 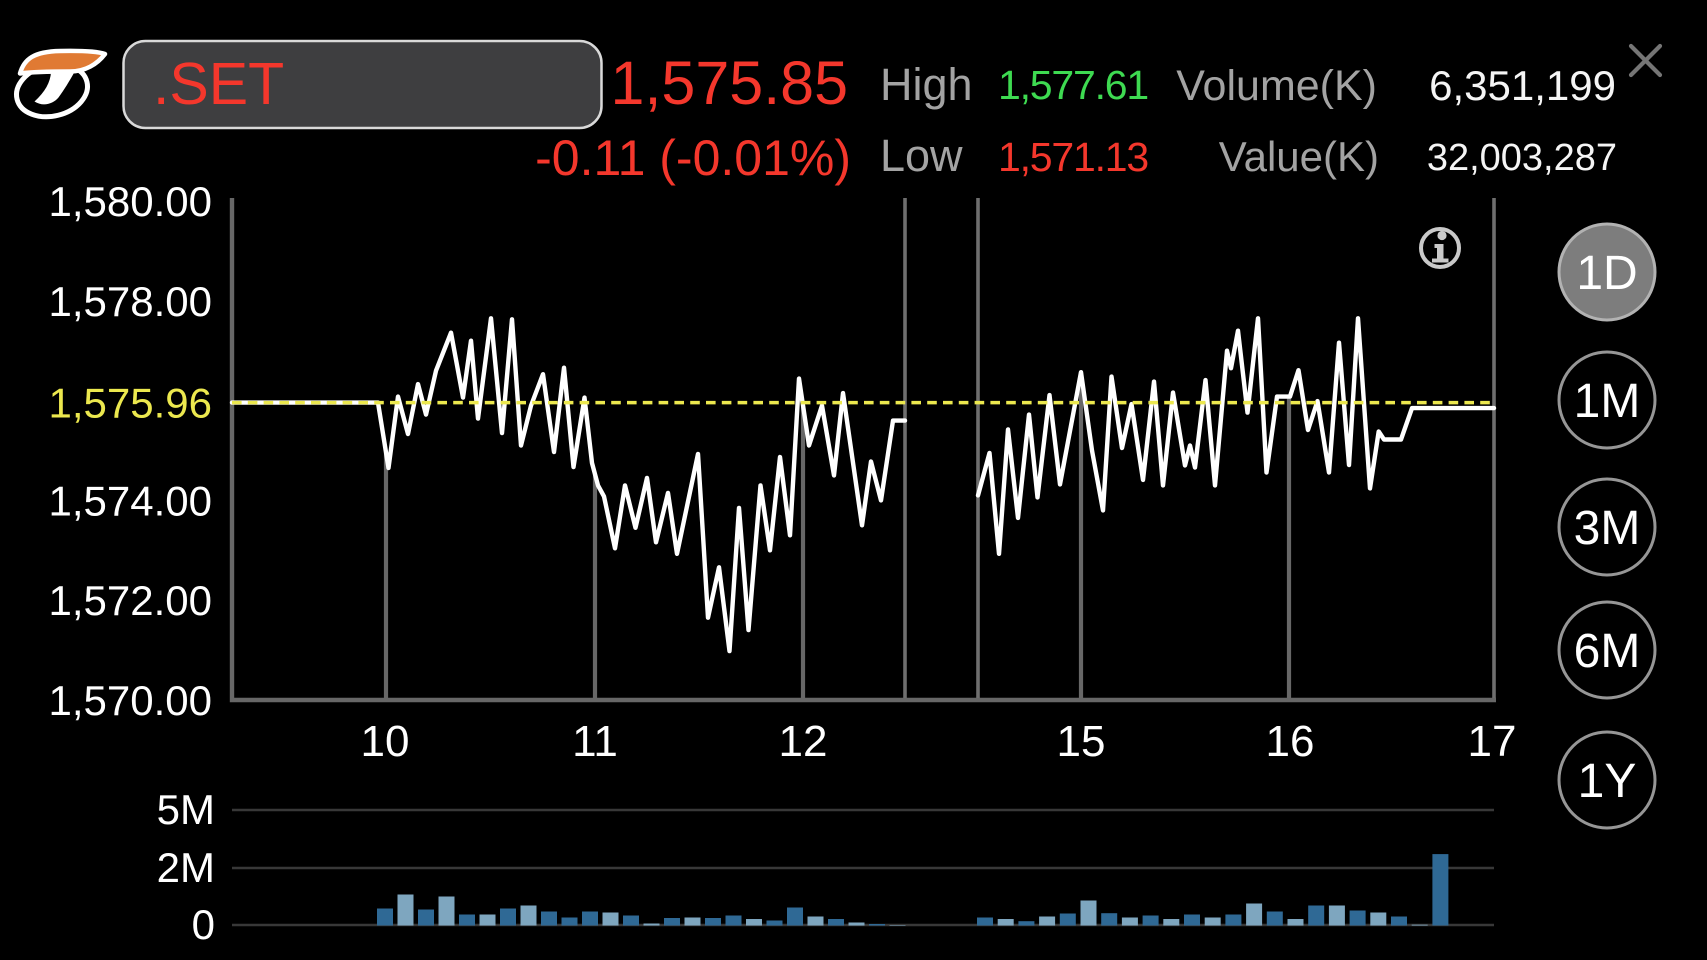 What do you see at coordinates (131, 500) in the screenshot?
I see `svg-text: 1,574.00` at bounding box center [131, 500].